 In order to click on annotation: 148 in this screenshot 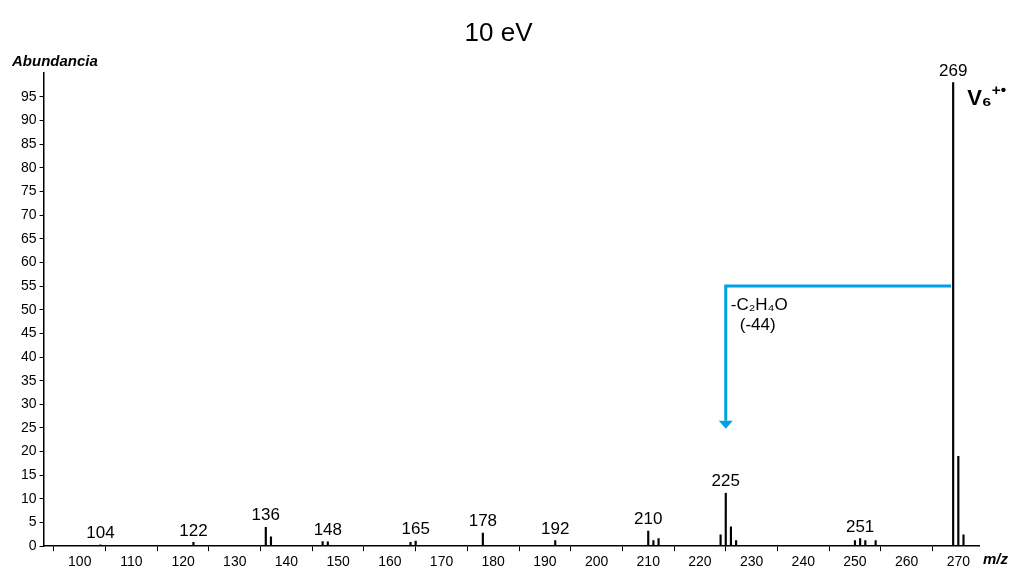, I will do `click(328, 530)`.